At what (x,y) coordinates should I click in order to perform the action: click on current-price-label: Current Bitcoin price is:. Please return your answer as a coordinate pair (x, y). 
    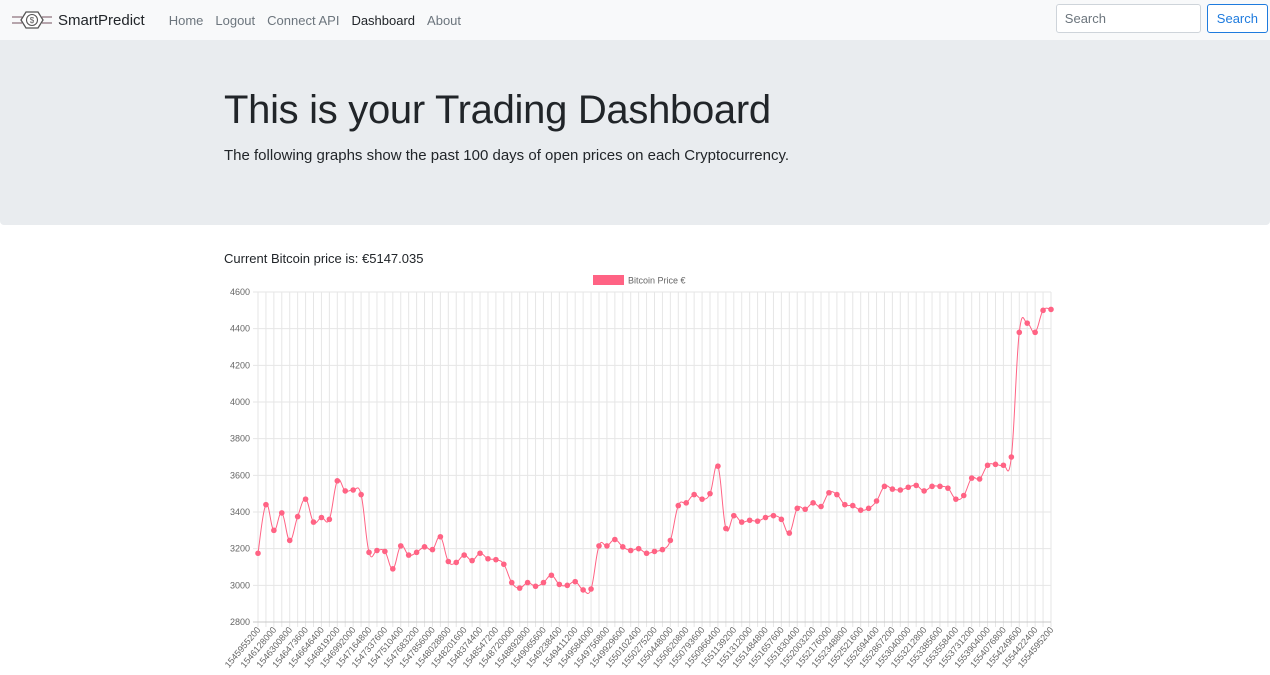
    Looking at the image, I should click on (293, 258).